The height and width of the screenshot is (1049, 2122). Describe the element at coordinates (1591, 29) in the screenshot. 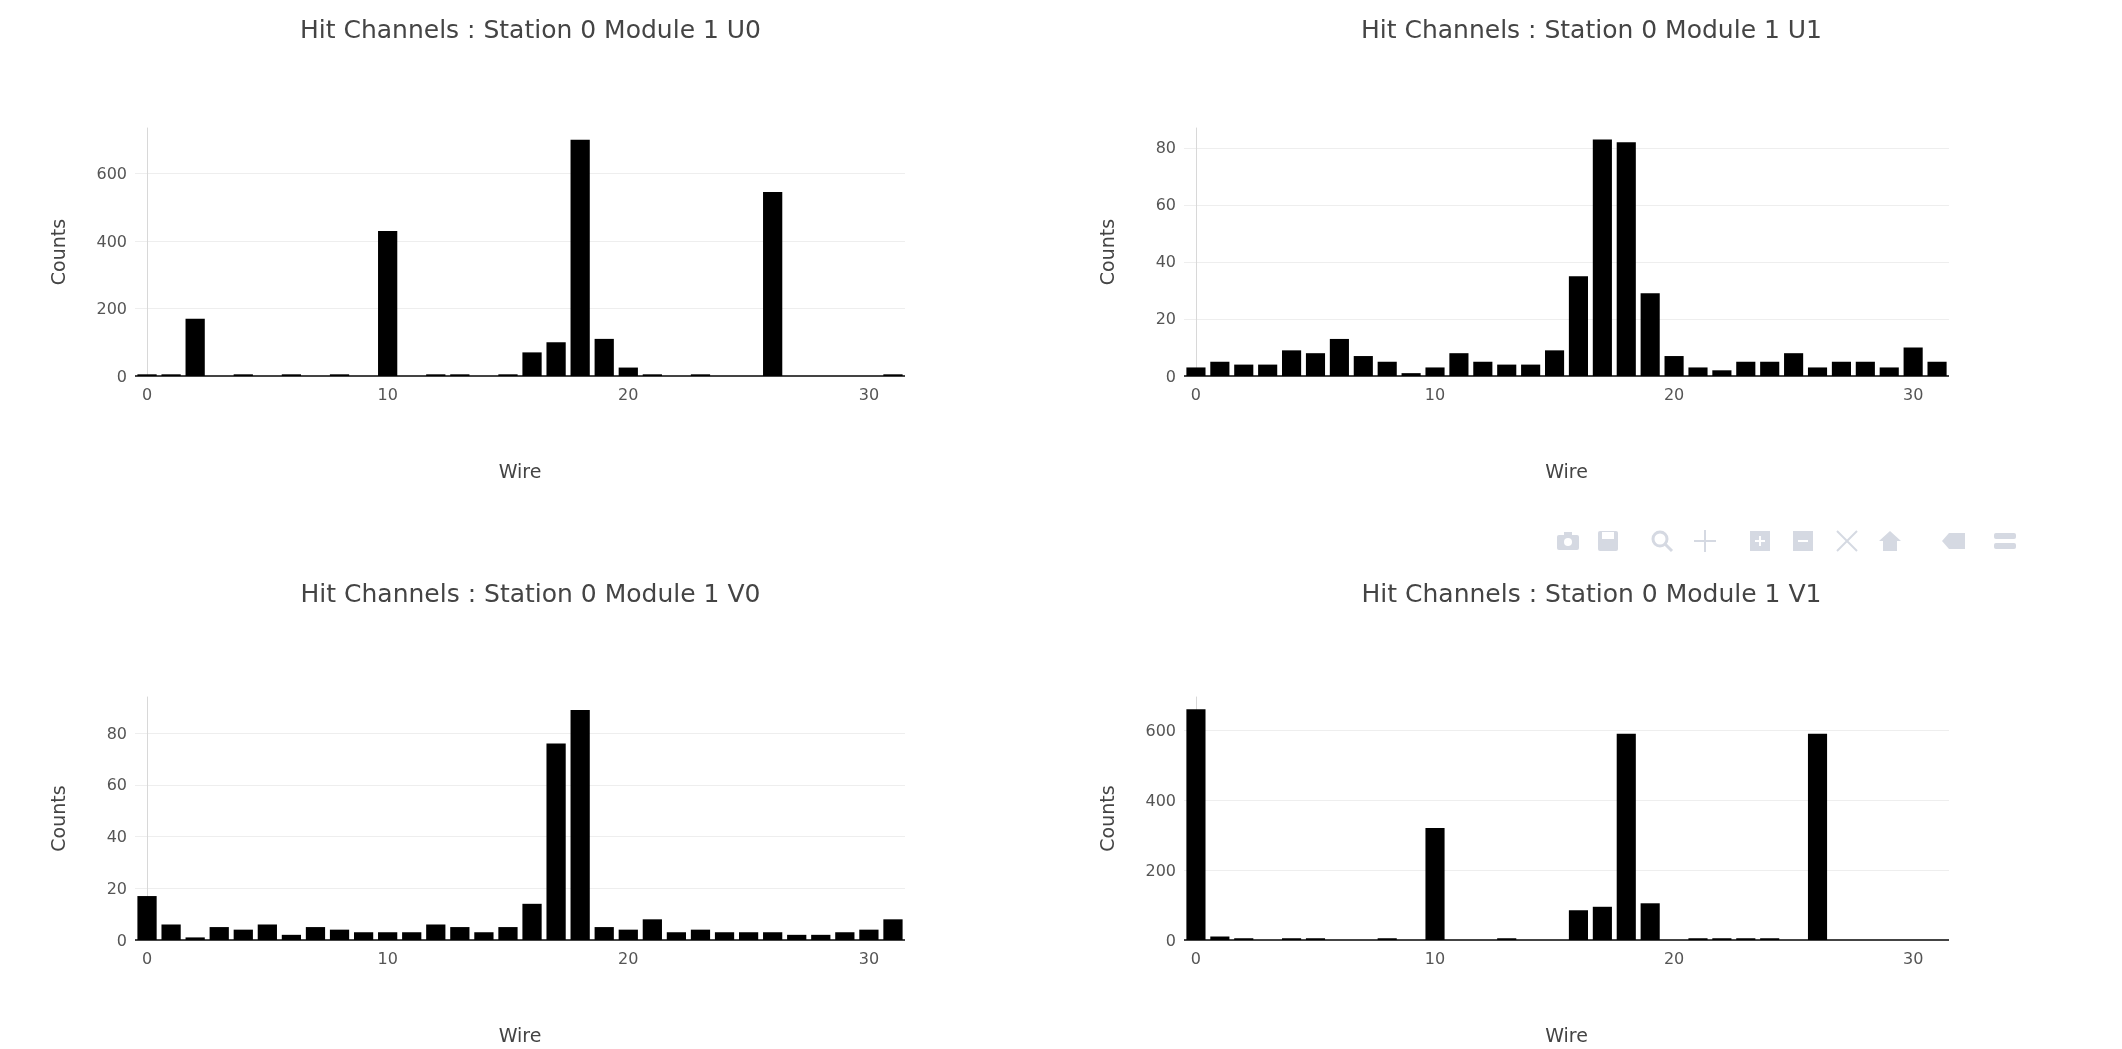

I see `chart-title: Hit Channels : Station 0 Module 1 U1` at that location.